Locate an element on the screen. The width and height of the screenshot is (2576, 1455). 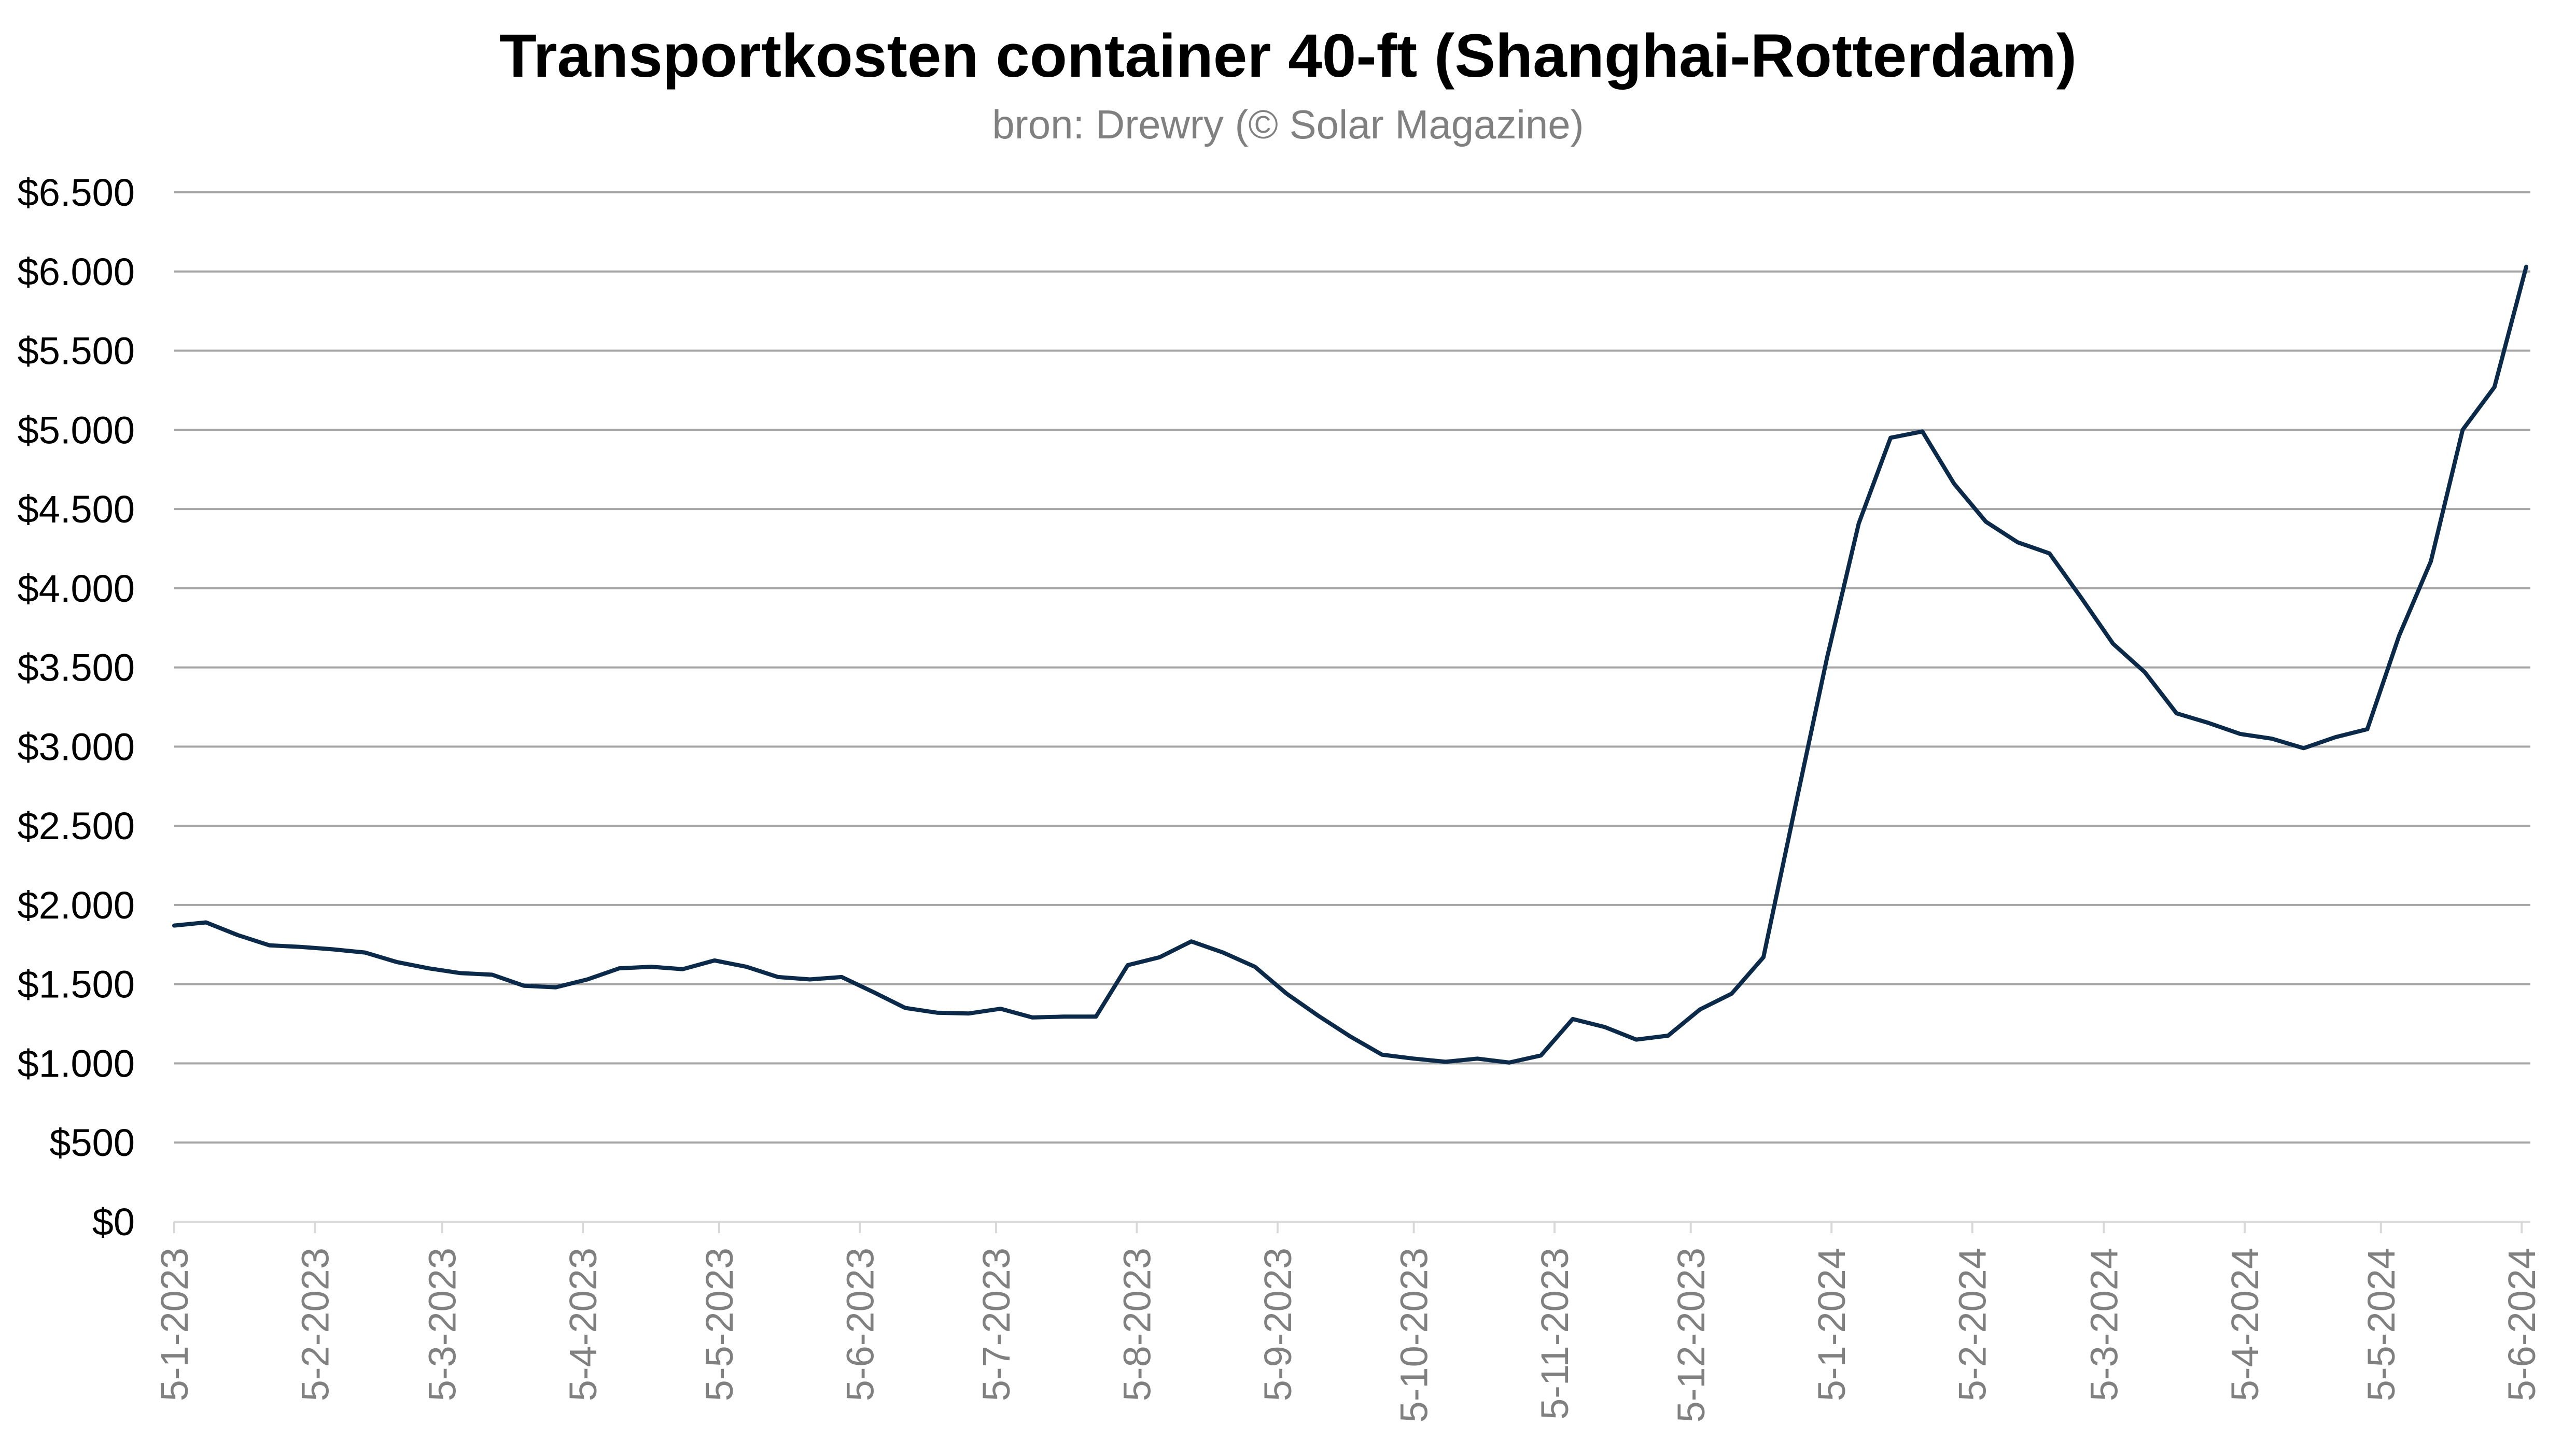
x-tick-label: 5-11-2023 is located at coordinates (1554, 1334).